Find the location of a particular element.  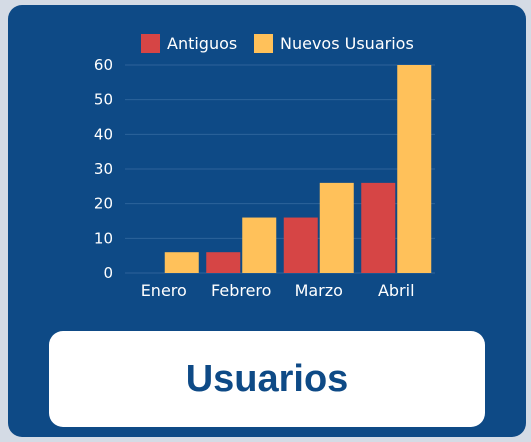

x-tick-label: Marzo is located at coordinates (319, 290).